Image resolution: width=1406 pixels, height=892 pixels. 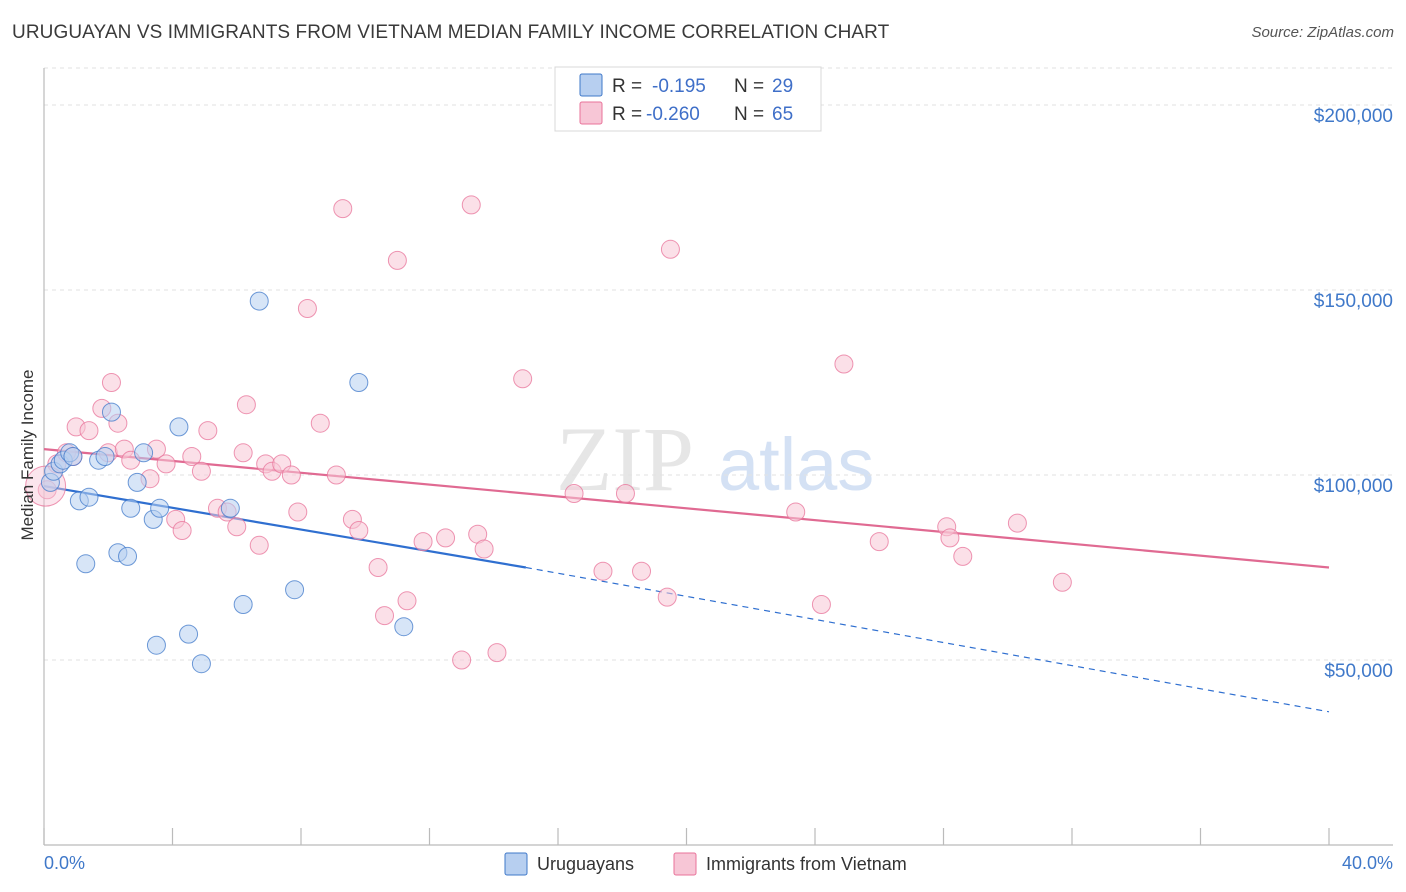 I want to click on legend-r-value-vietnam: -0.260, so click(x=673, y=114).